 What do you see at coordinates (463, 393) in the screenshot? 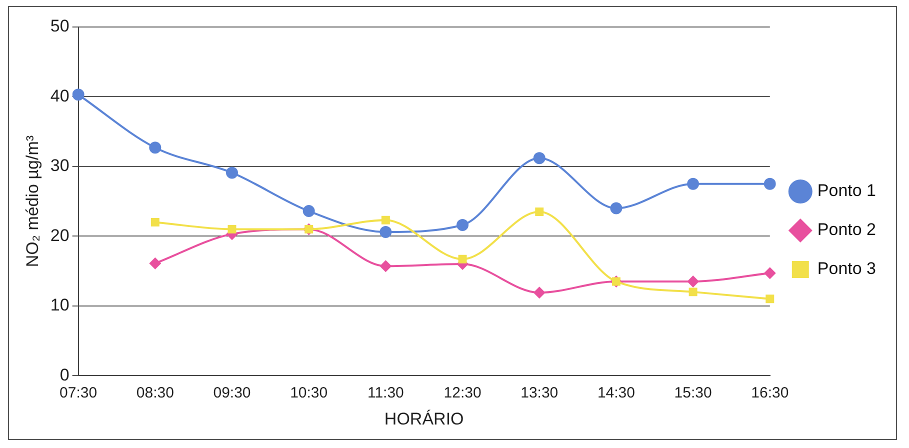
I see `x-tick-label: 12:30` at bounding box center [463, 393].